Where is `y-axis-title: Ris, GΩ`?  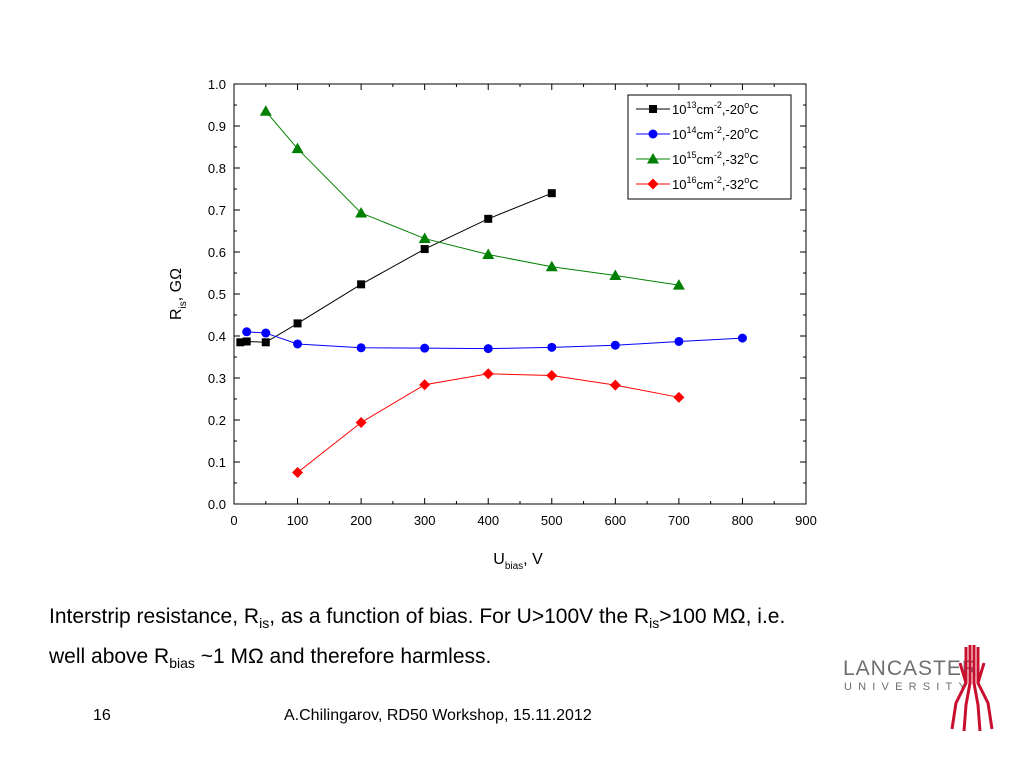 y-axis-title: Ris, GΩ is located at coordinates (178, 294).